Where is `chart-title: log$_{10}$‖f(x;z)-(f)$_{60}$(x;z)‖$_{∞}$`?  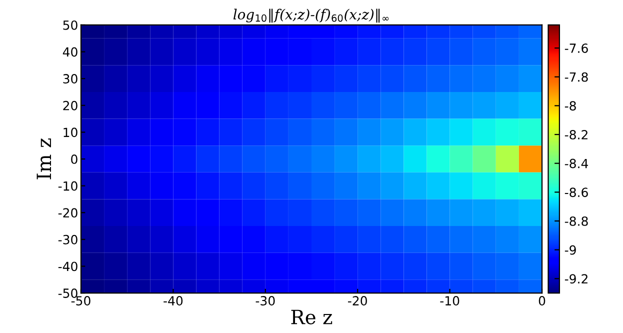
chart-title: log$_{10}$‖f(x;z)-(f)$_{60}$(x;z)‖$_{∞}$ is located at coordinates (311, 15).